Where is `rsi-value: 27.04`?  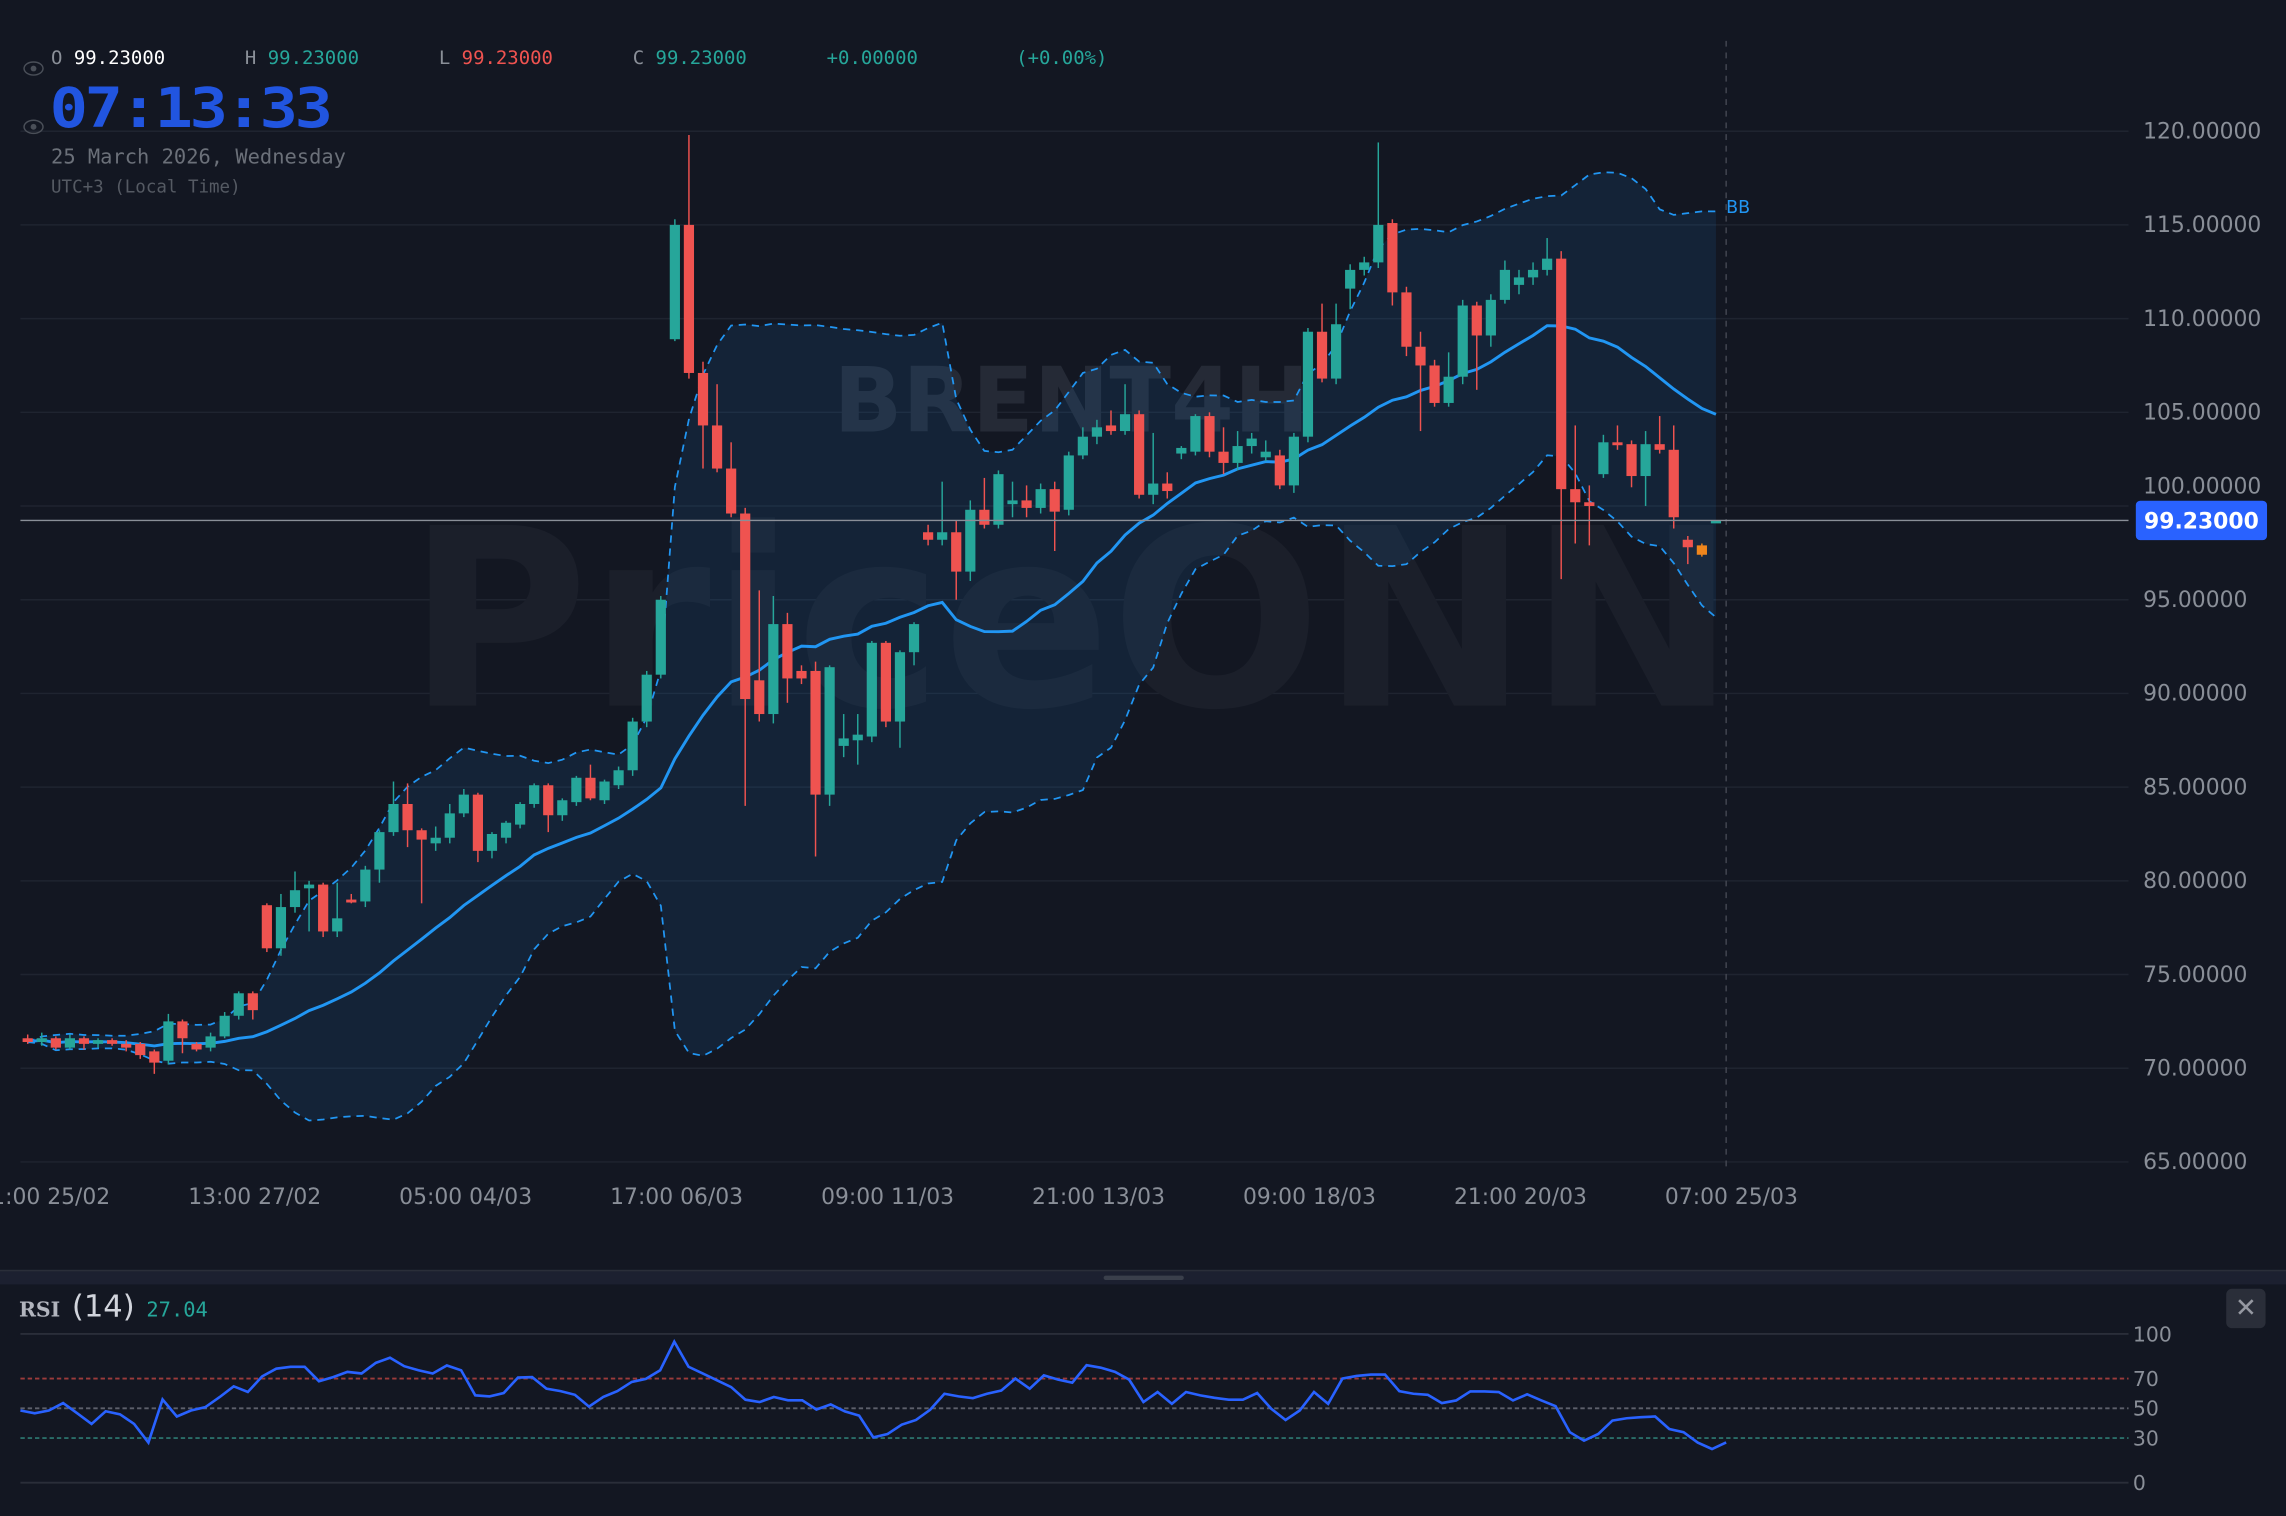
rsi-value: 27.04 is located at coordinates (177, 1310).